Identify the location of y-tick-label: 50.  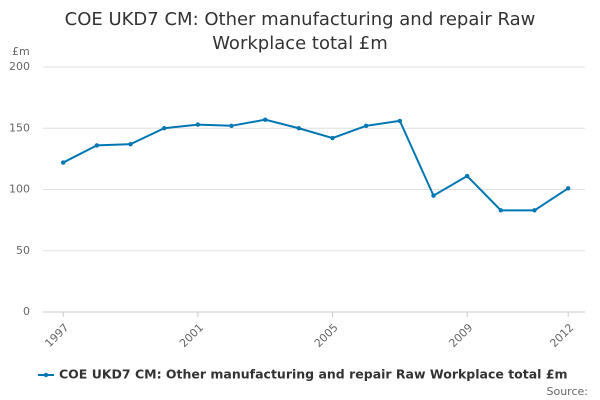
(23, 250).